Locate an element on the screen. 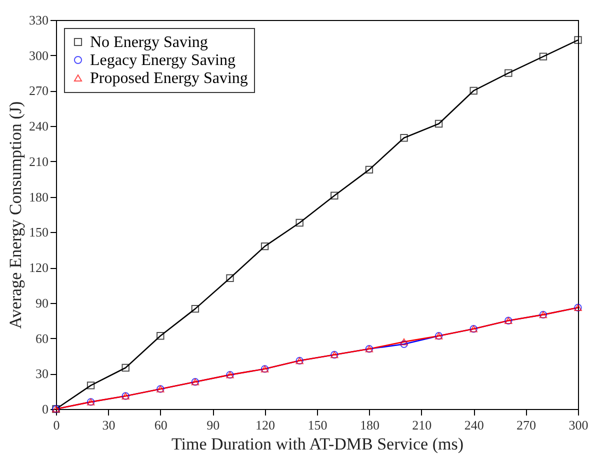 This screenshot has height=456, width=600. x-tick-label: 180 is located at coordinates (370, 425).